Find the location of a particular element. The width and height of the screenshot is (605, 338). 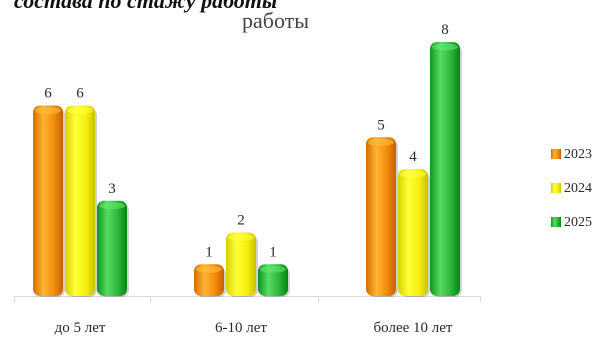

data-label-2023-3: 5 is located at coordinates (381, 125).